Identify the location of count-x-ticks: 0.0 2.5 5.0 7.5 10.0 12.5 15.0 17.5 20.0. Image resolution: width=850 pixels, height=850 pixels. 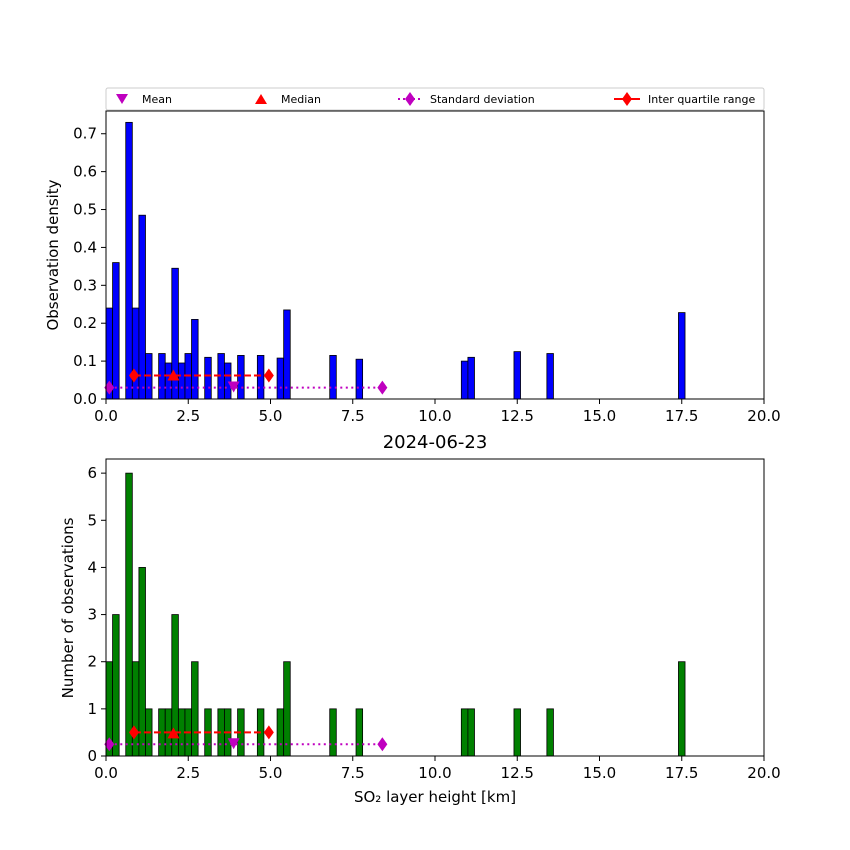
(437, 769).